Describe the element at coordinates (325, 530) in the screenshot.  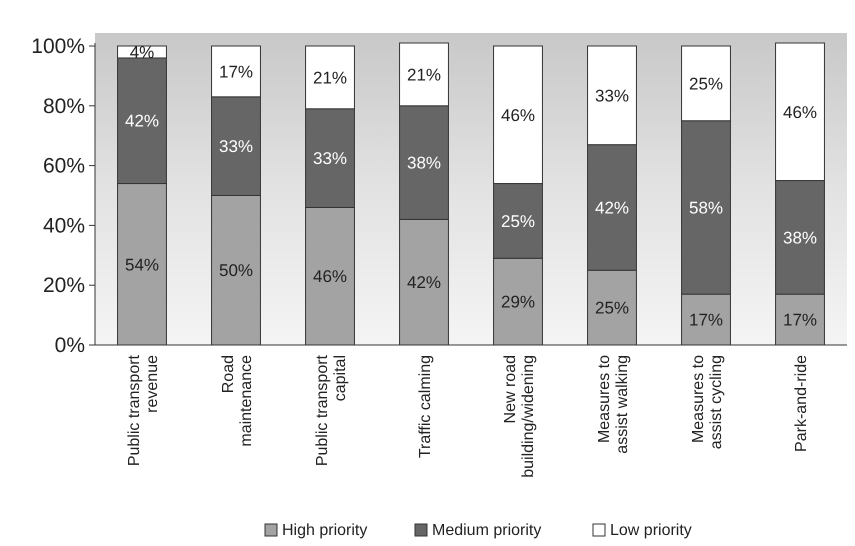
I see `legend-label: High priority` at that location.